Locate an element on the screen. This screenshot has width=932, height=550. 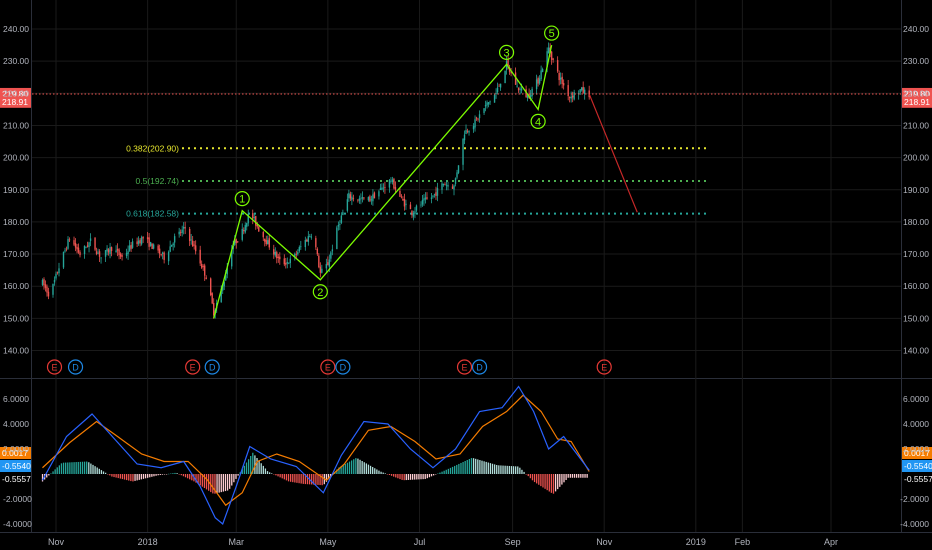
macd-value-badge is located at coordinates (917, 466).